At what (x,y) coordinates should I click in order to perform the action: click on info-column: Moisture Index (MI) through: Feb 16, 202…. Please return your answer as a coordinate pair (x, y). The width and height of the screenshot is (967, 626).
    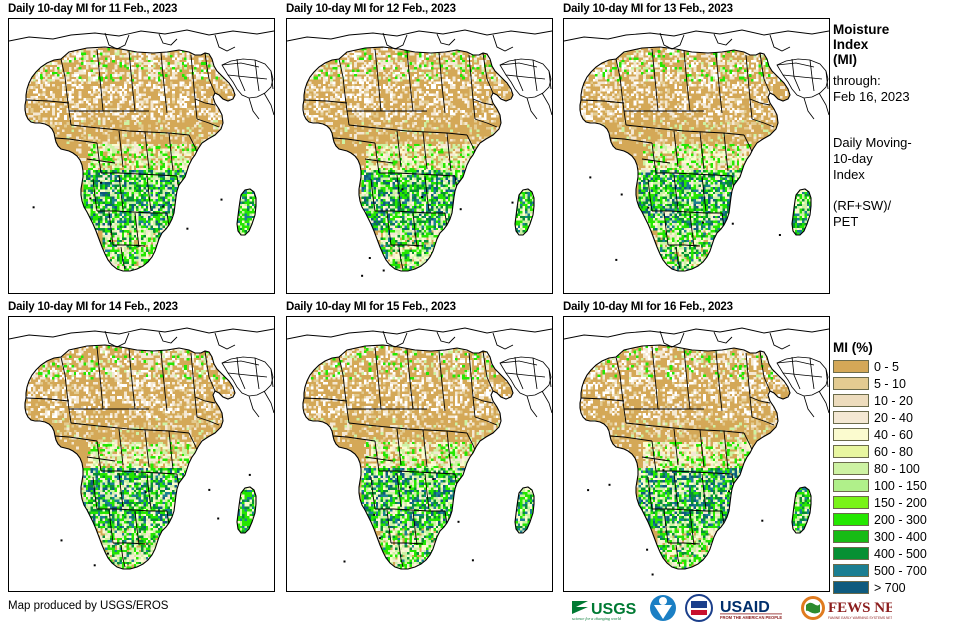
    Looking at the image, I should click on (900, 126).